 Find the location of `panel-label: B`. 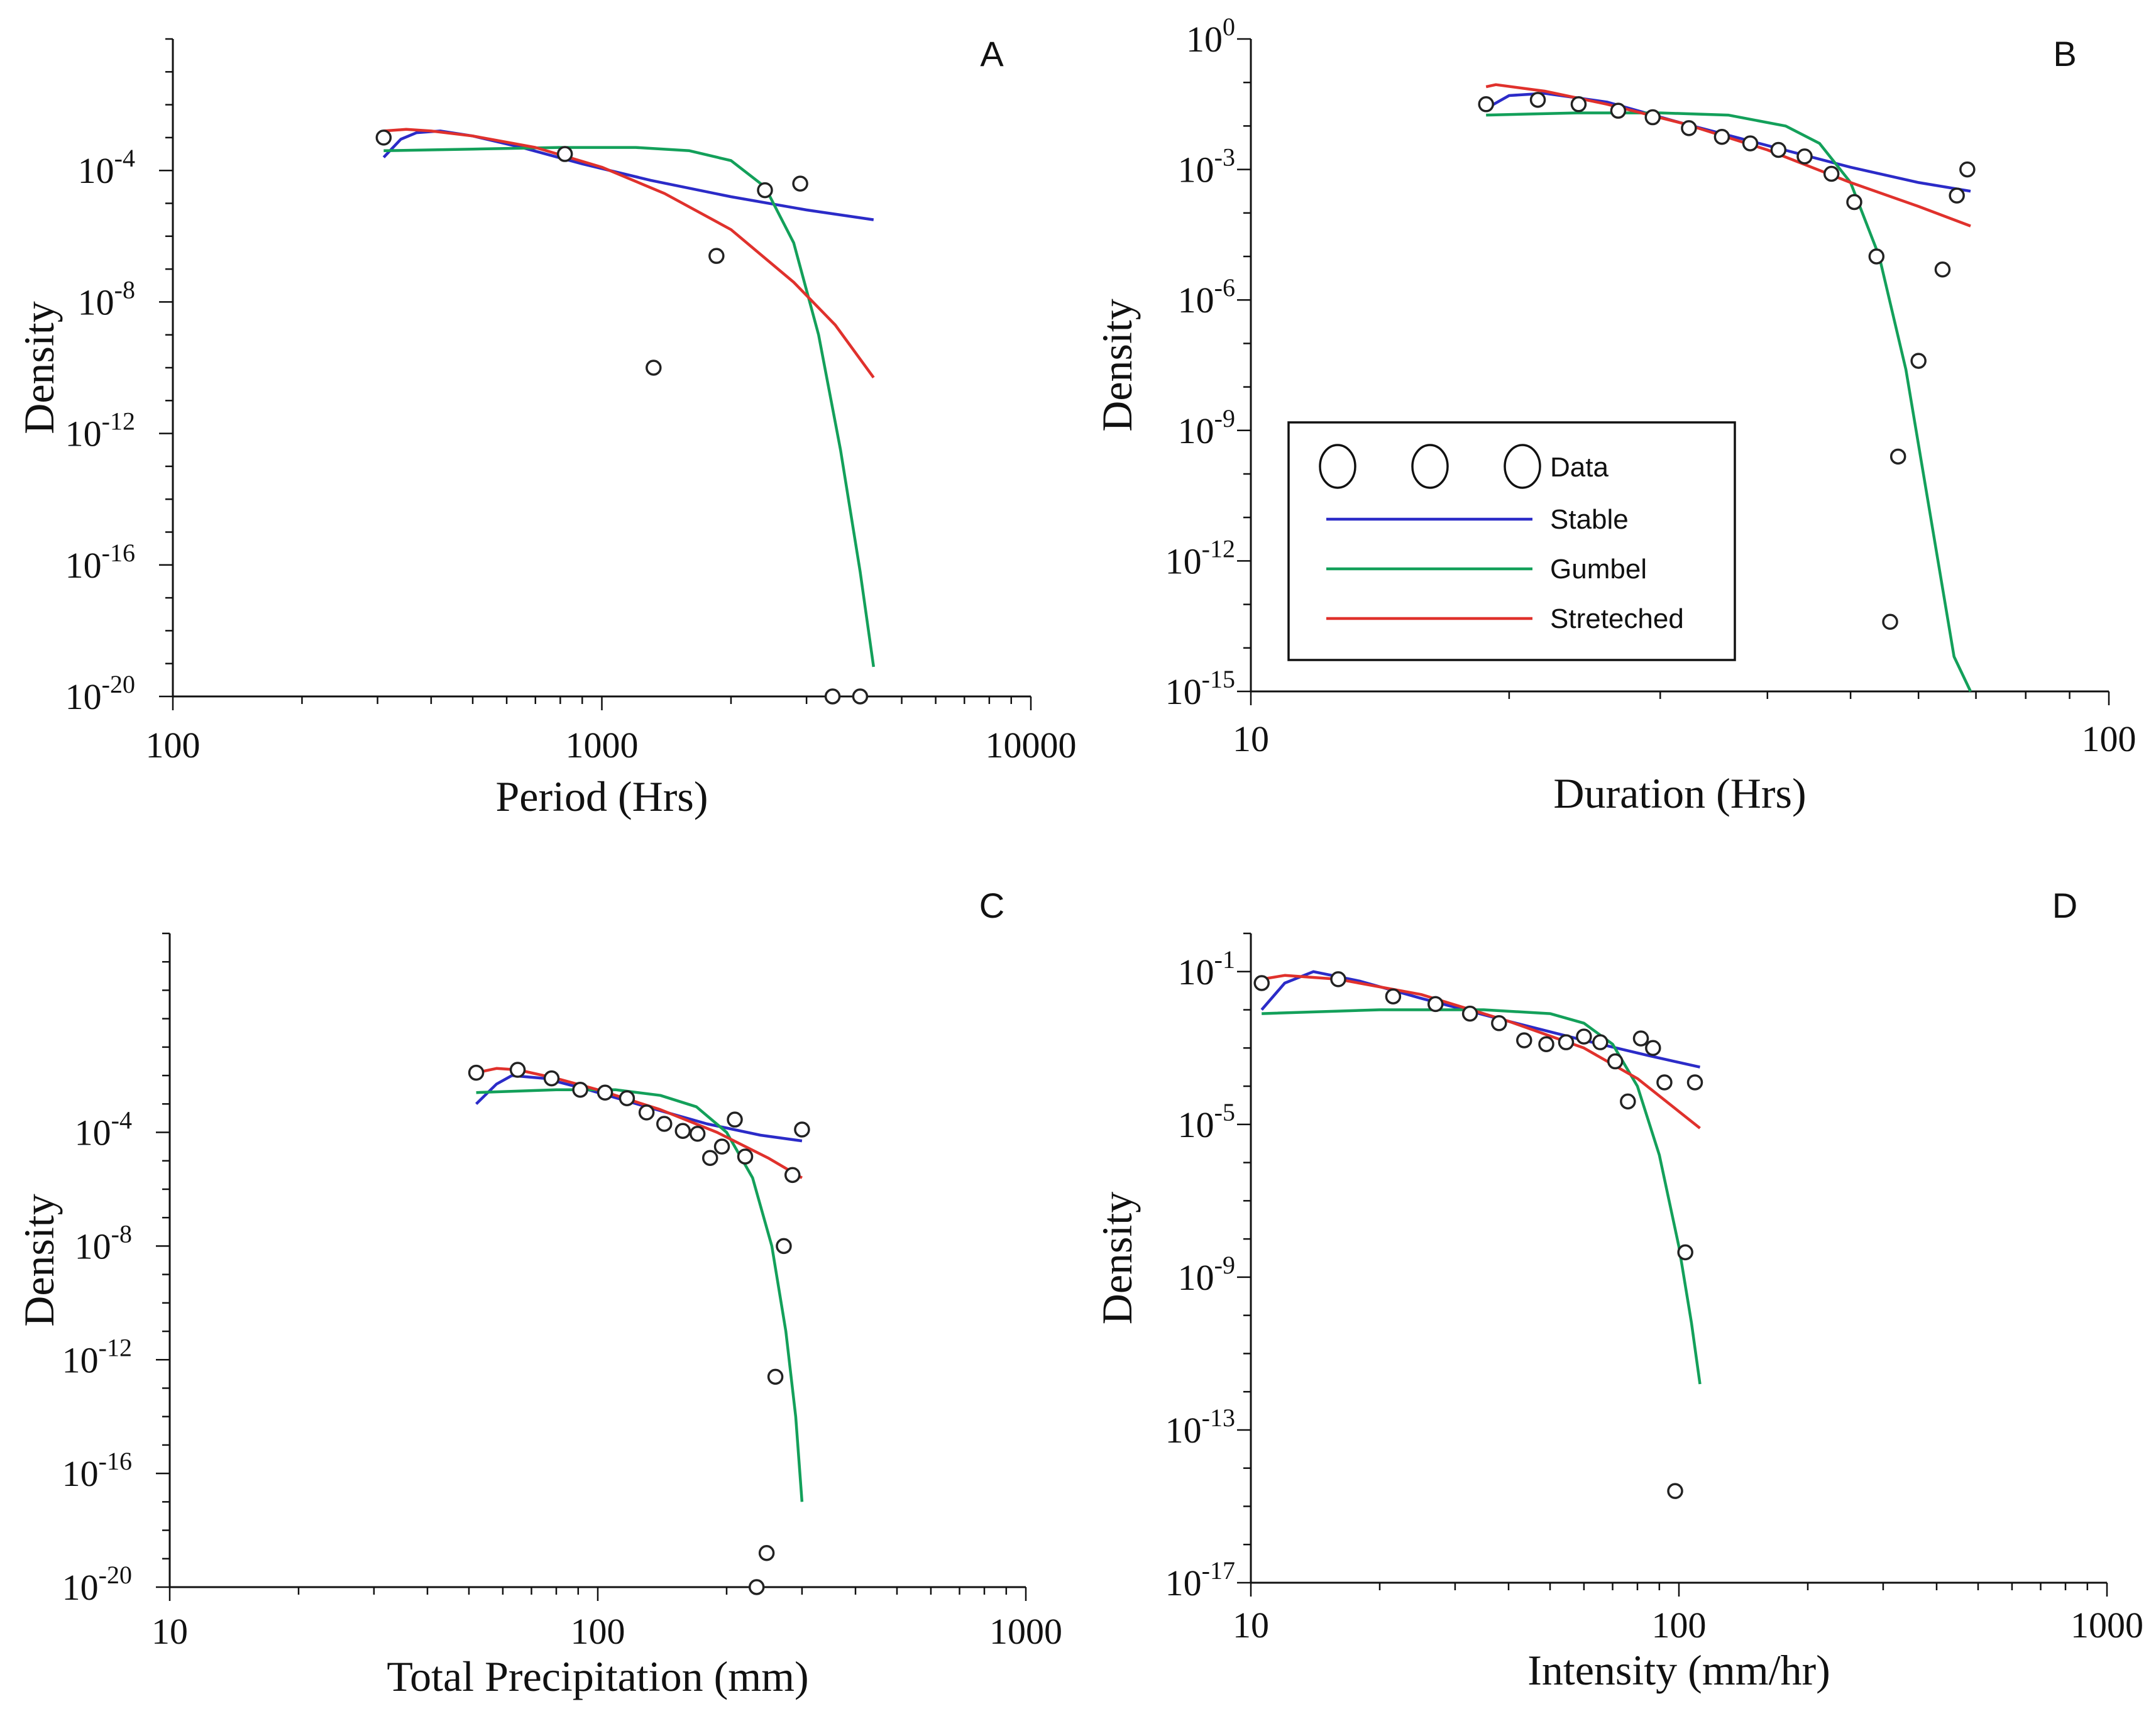

panel-label: B is located at coordinates (2064, 54).